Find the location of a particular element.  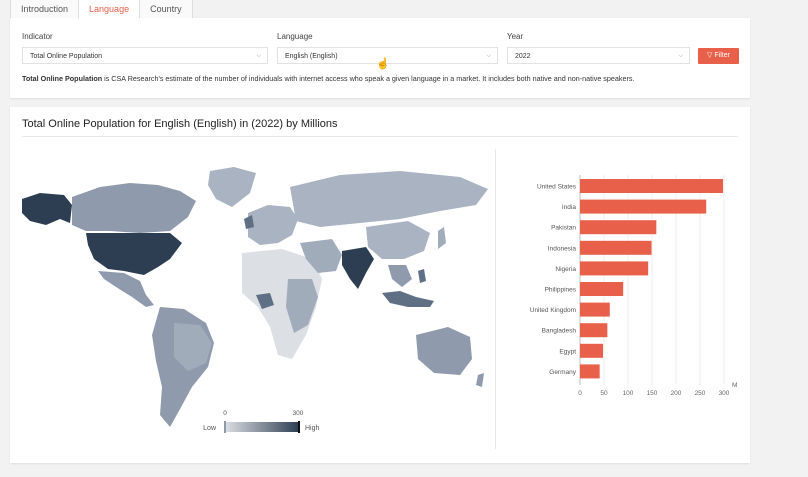

x-tick-label: 50 is located at coordinates (604, 393).